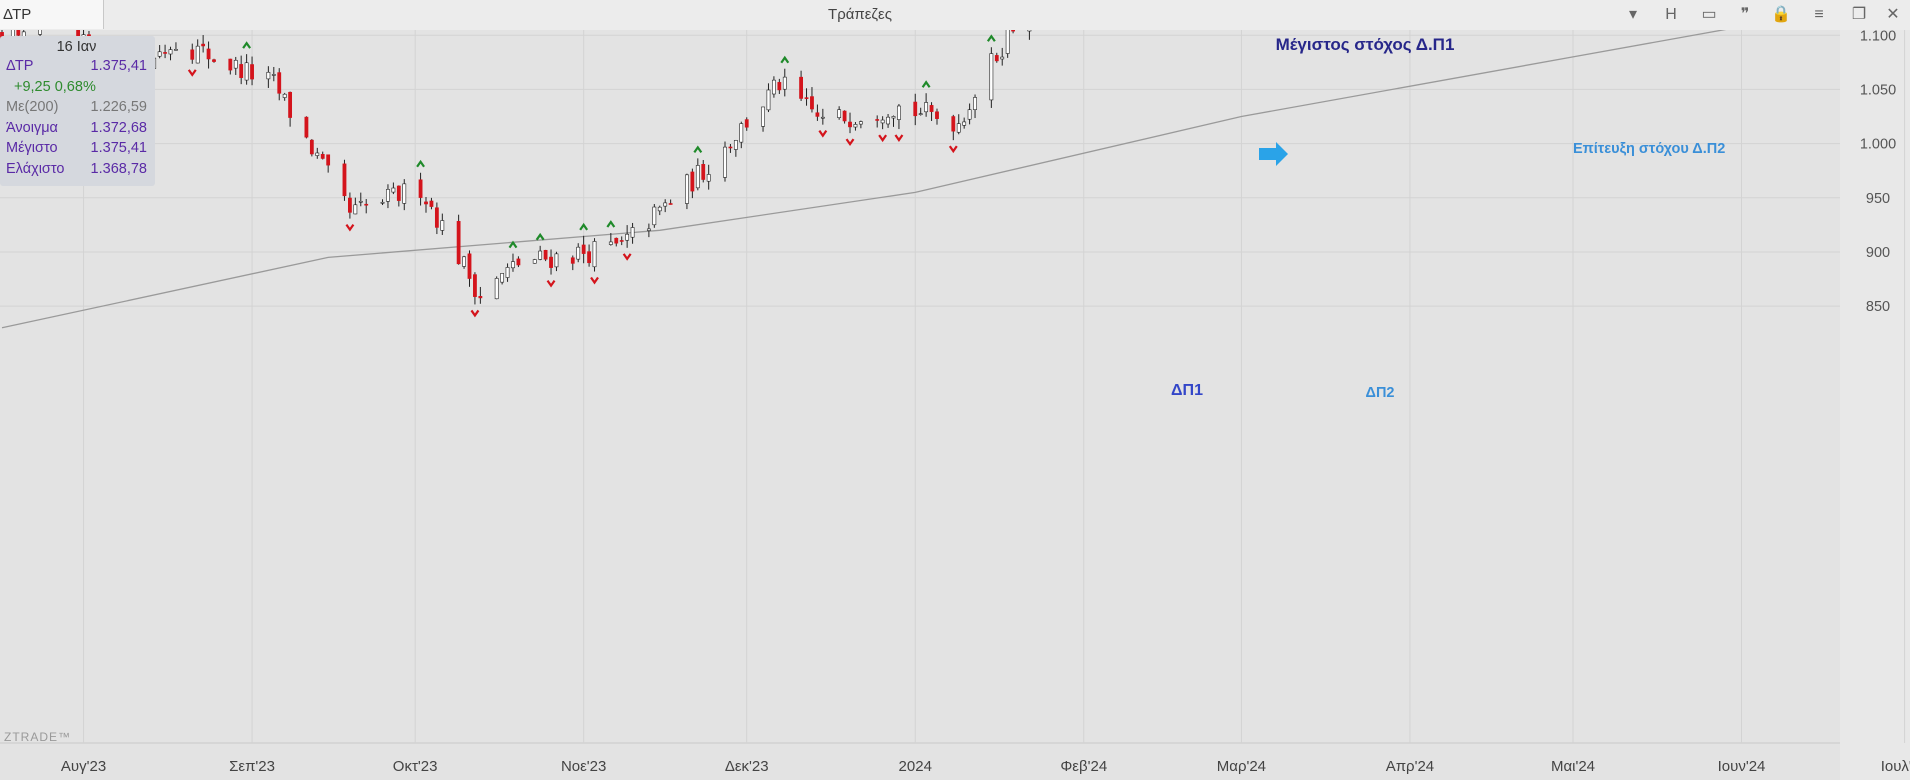 The height and width of the screenshot is (780, 1910). Describe the element at coordinates (118, 107) in the screenshot. I see `info-value: 1.226,59` at that location.